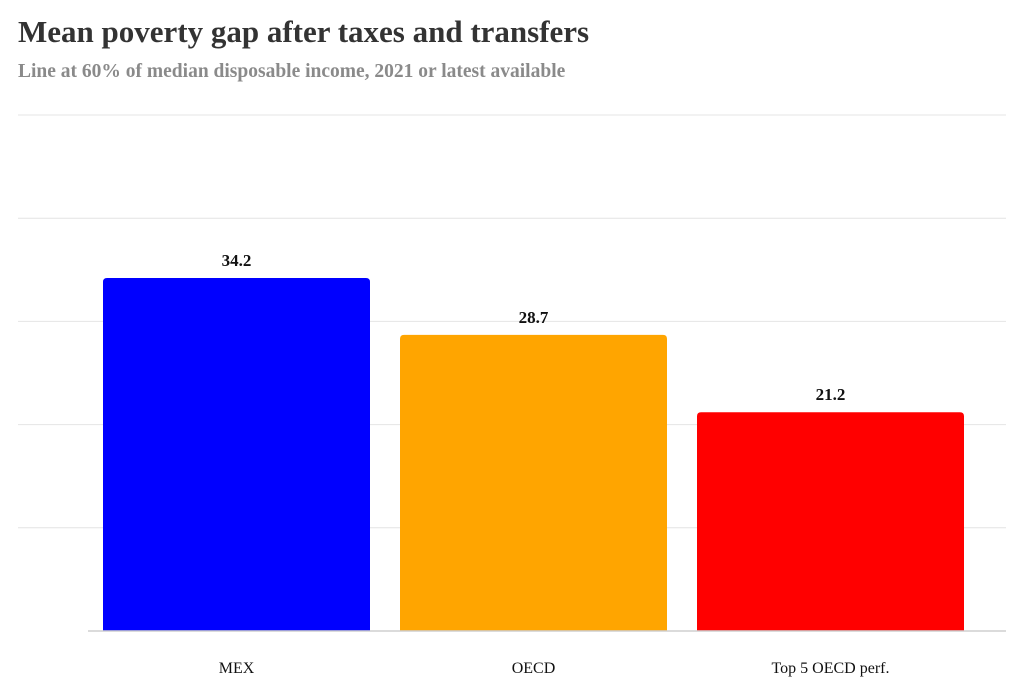  What do you see at coordinates (534, 317) in the screenshot?
I see `data-label: 28.7` at bounding box center [534, 317].